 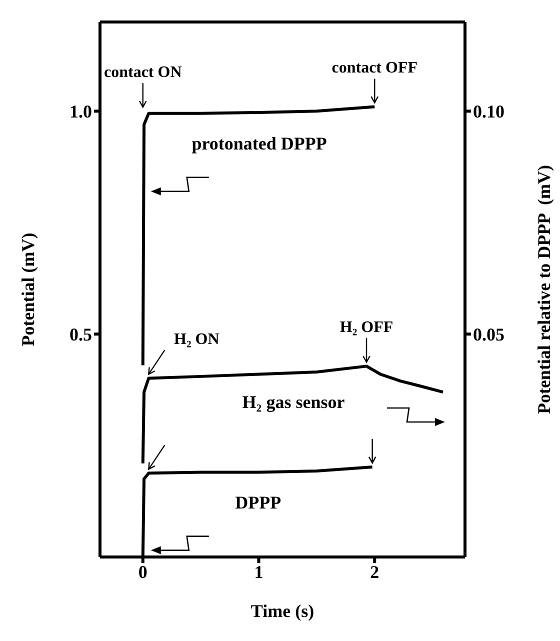 What do you see at coordinates (367, 327) in the screenshot?
I see `annotation: H₂ OFF` at bounding box center [367, 327].